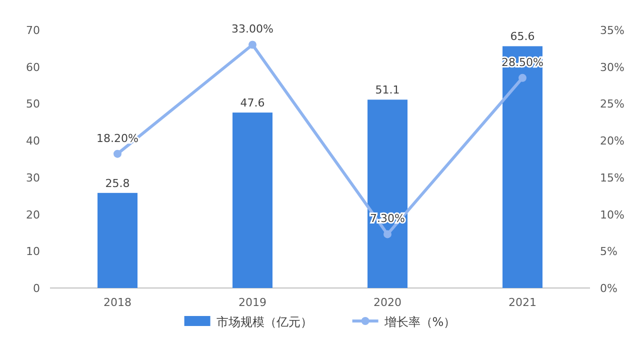  What do you see at coordinates (33, 141) in the screenshot?
I see `y-tick-label: 40` at bounding box center [33, 141].